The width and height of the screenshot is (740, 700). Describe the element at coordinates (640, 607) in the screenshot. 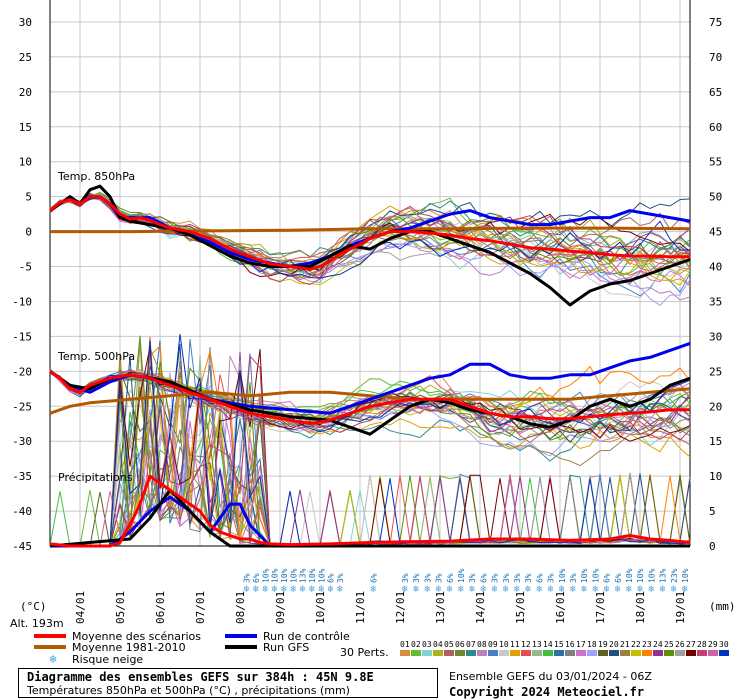

I see `x-date-label: 18/01` at that location.